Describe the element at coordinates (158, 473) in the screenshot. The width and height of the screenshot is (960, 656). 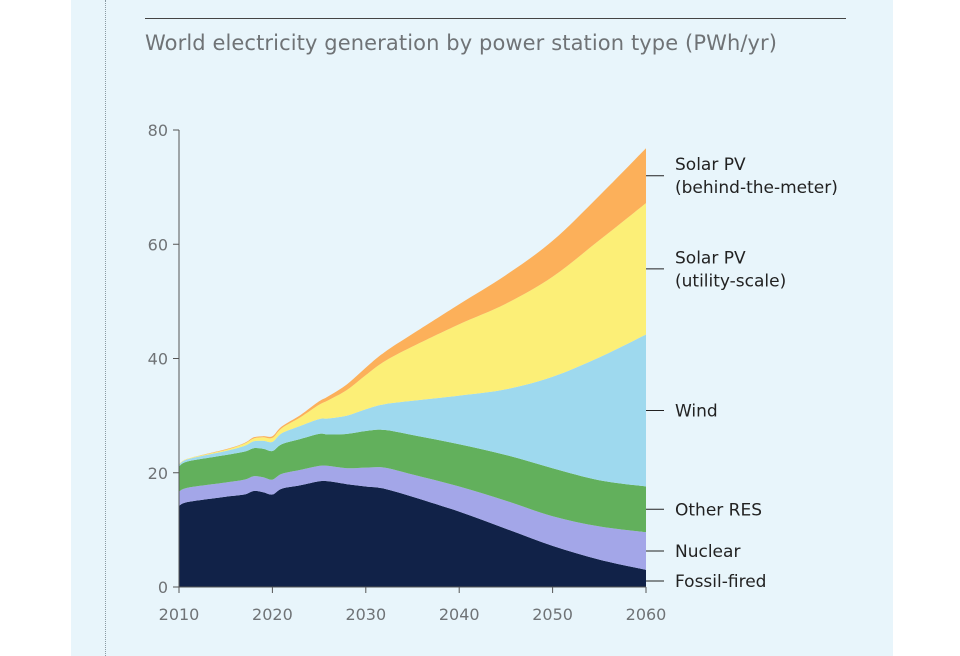
I see `y-tick-label-20: 20` at that location.